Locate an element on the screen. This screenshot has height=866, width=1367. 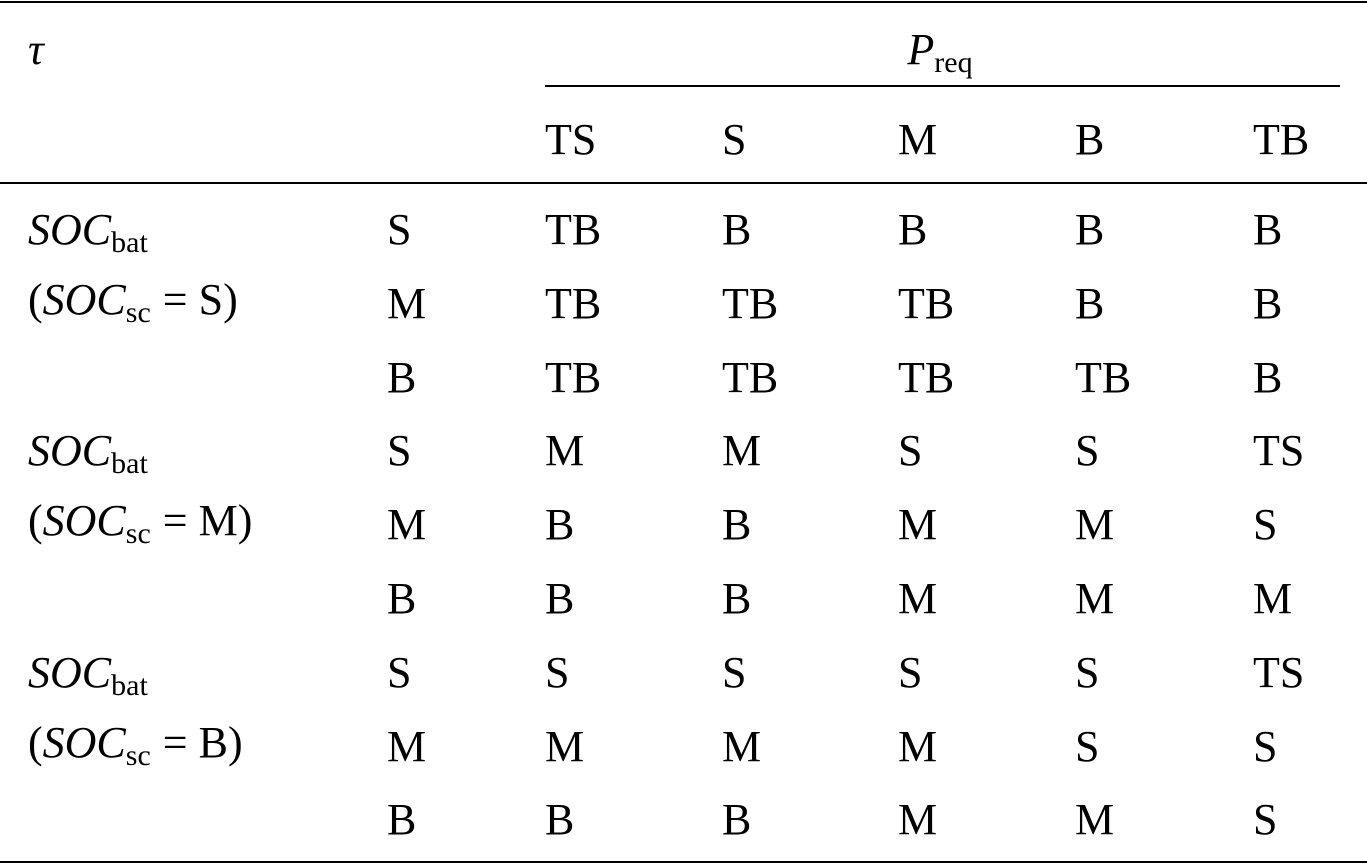
suffix: = S) is located at coordinates (200, 299).